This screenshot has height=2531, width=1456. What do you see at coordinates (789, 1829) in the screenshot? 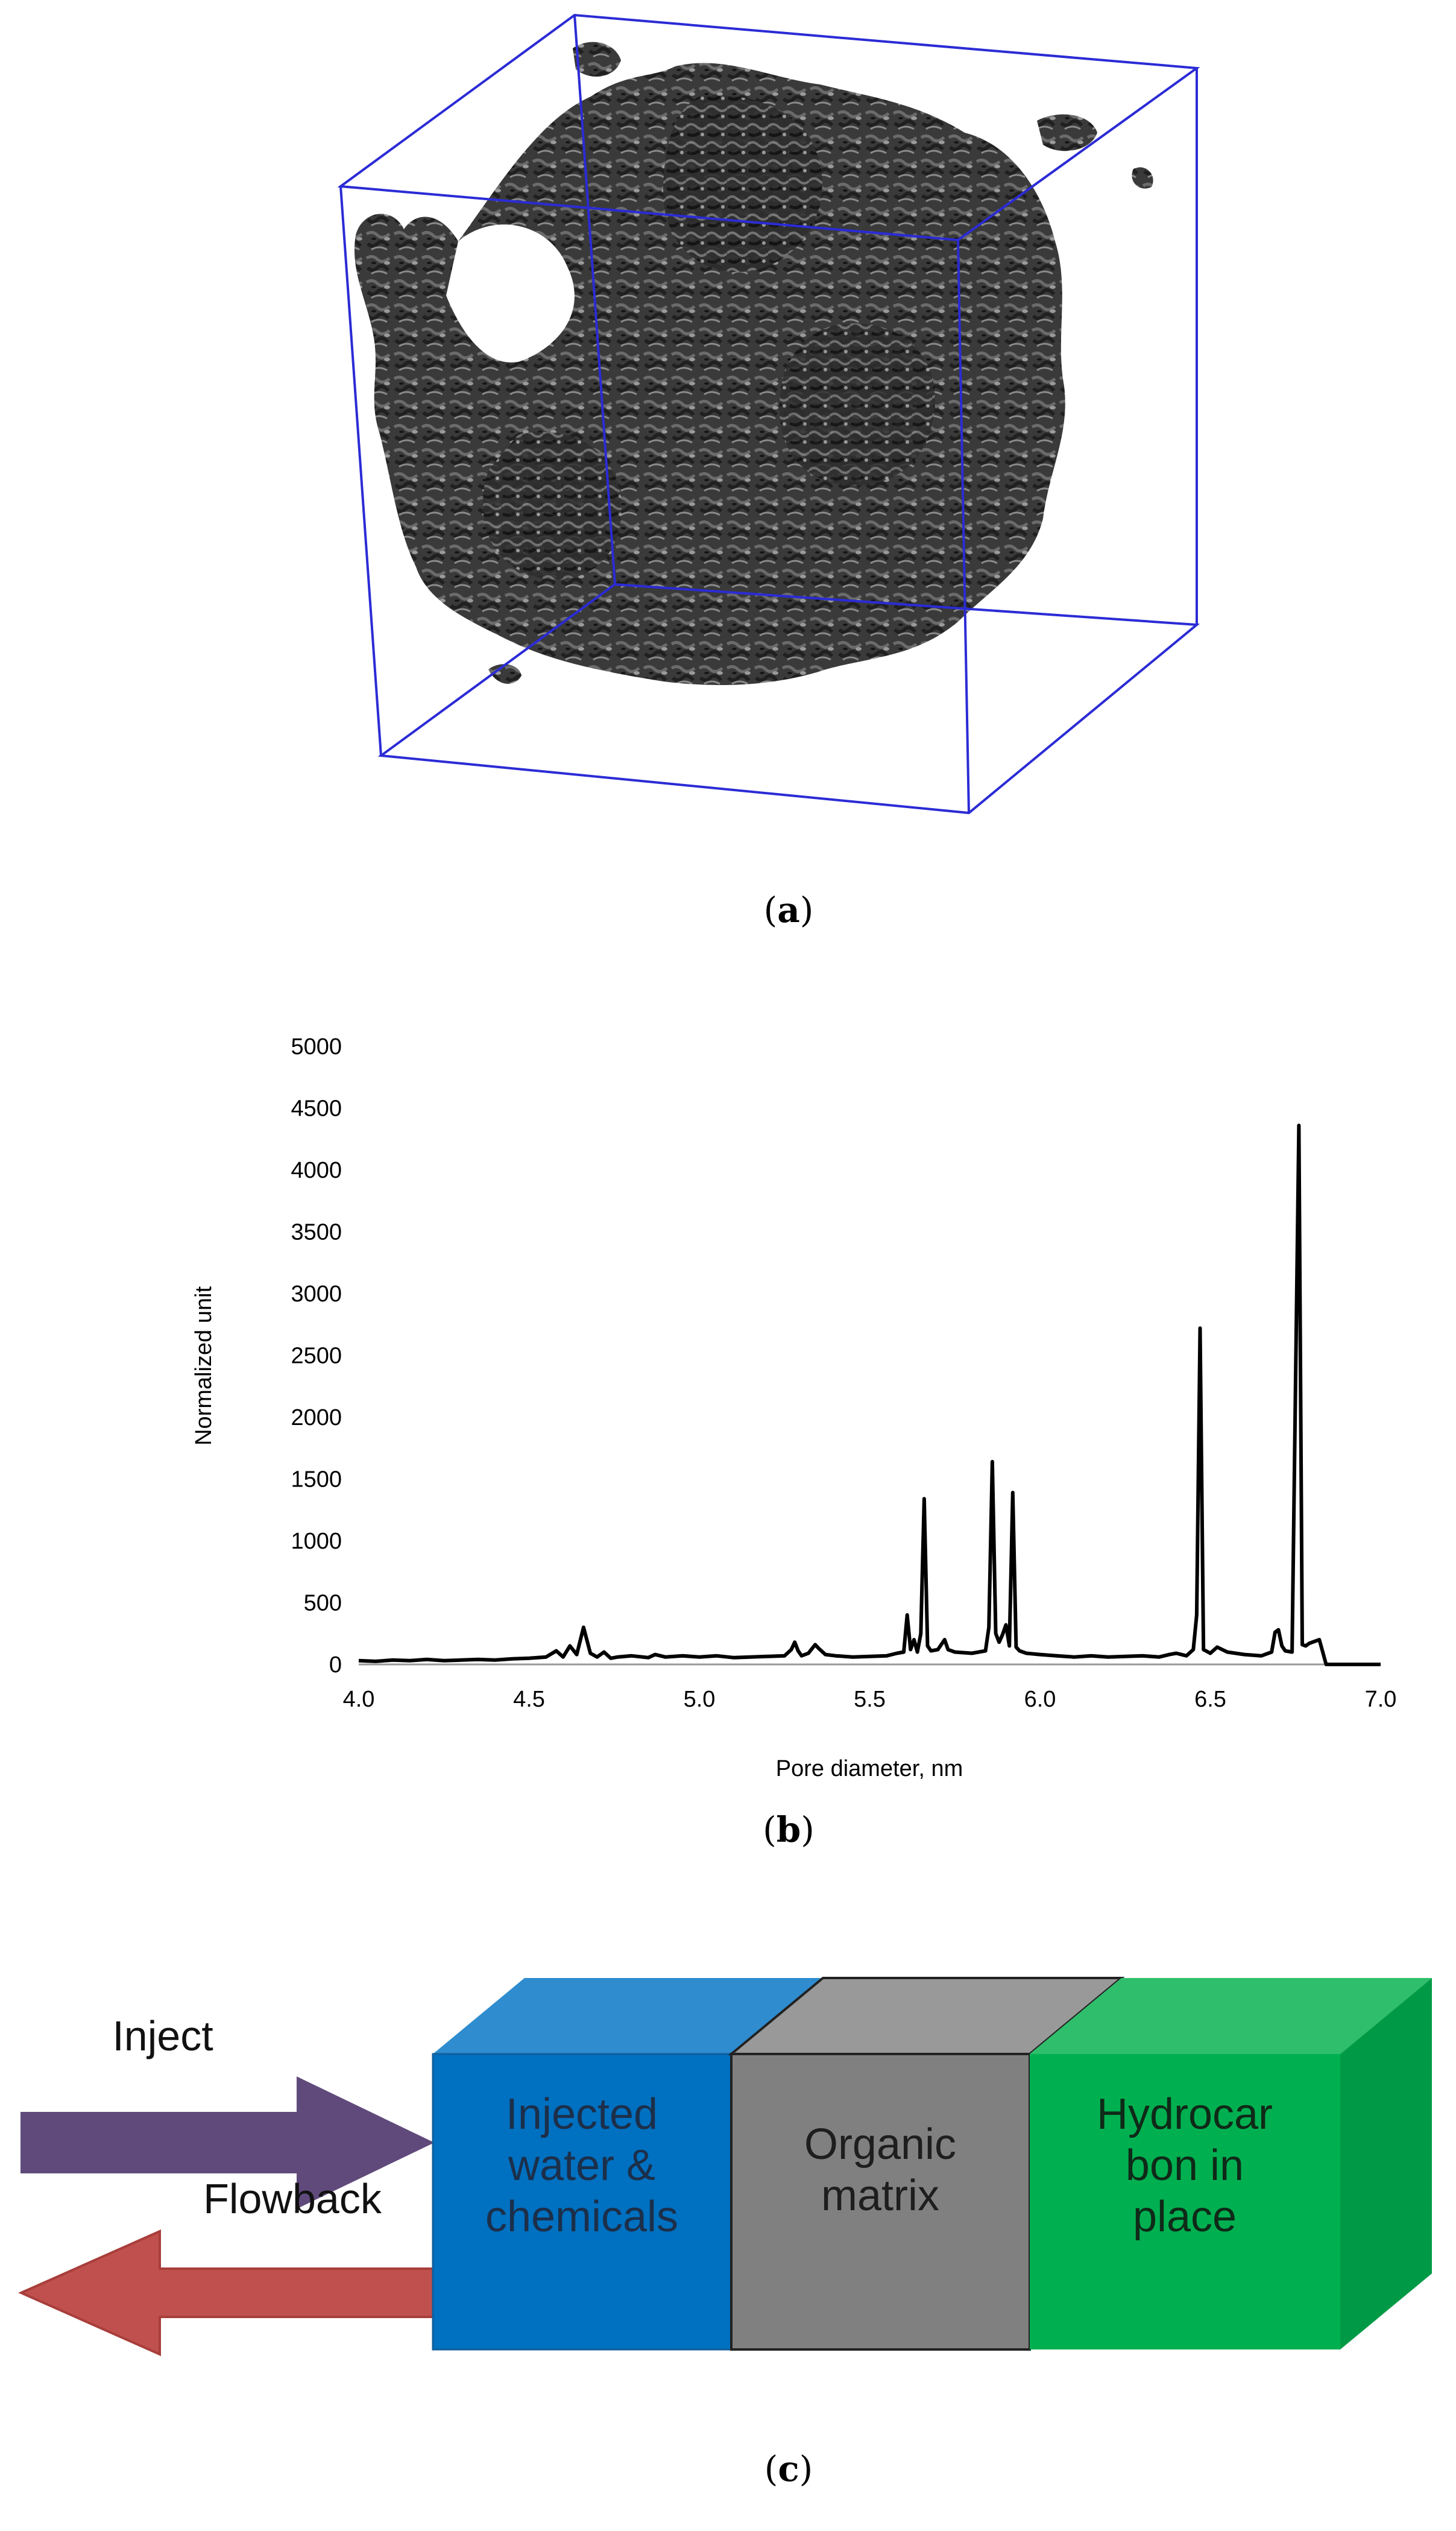
I see `panel-label-b: (b)` at bounding box center [789, 1829].